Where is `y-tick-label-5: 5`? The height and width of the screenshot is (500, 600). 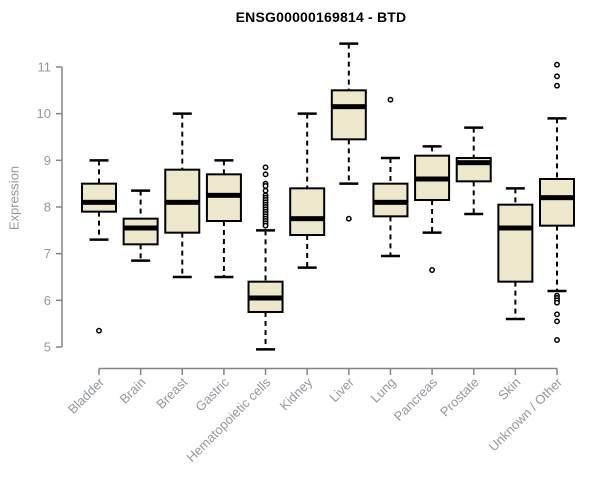
y-tick-label-5: 5 is located at coordinates (47, 347).